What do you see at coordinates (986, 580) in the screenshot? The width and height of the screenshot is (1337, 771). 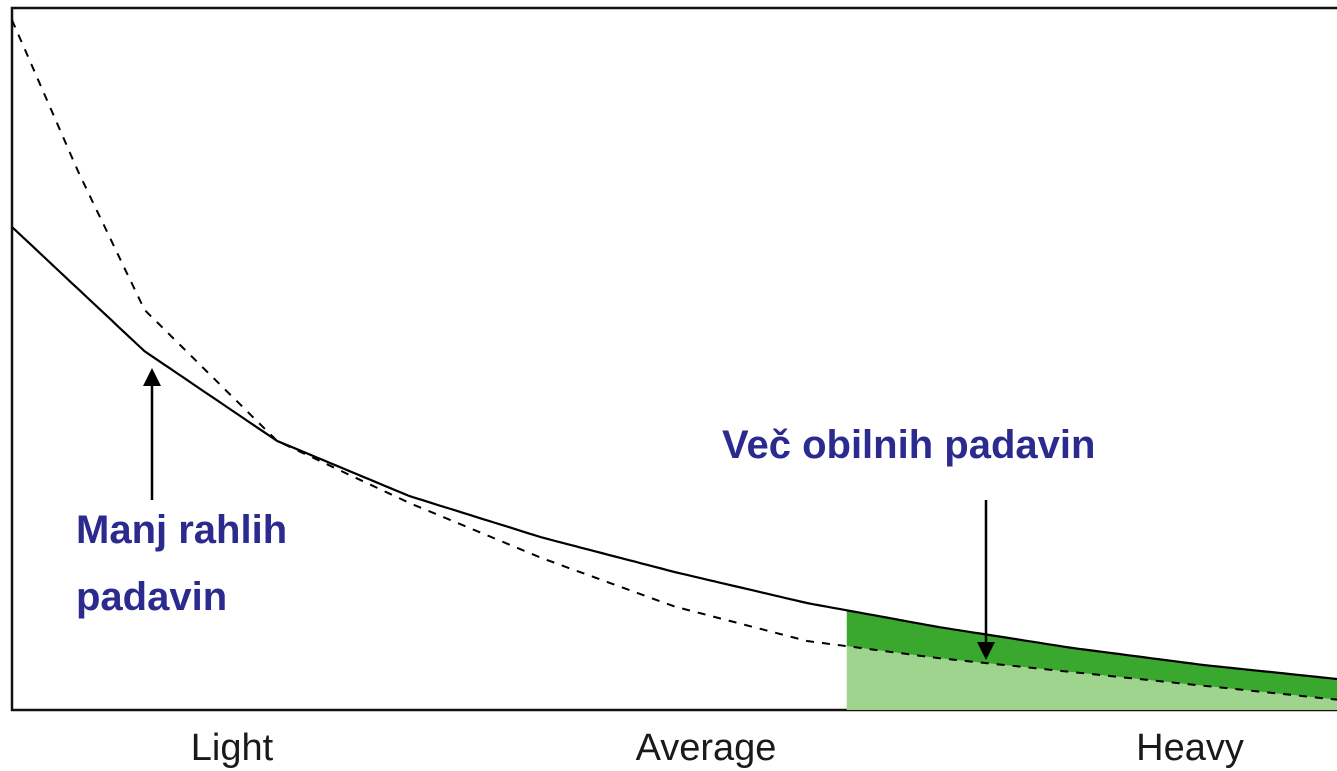 I see `arrow-vec` at bounding box center [986, 580].